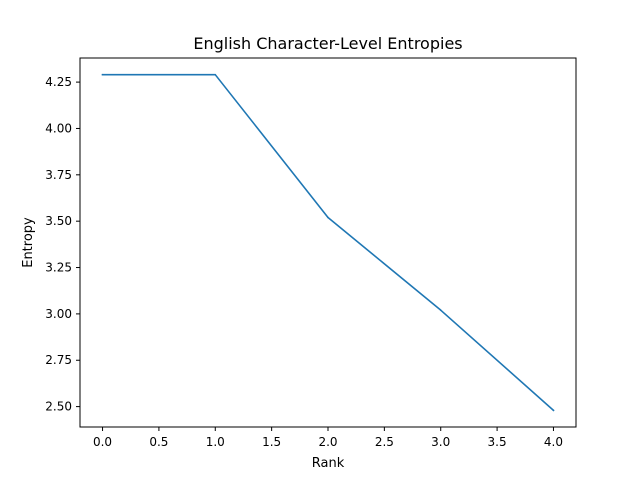  Describe the element at coordinates (62, 244) in the screenshot. I see `y-axis: 2.50 2.75 3.00 3.25 3.50 3.75 4.00 4.25` at that location.